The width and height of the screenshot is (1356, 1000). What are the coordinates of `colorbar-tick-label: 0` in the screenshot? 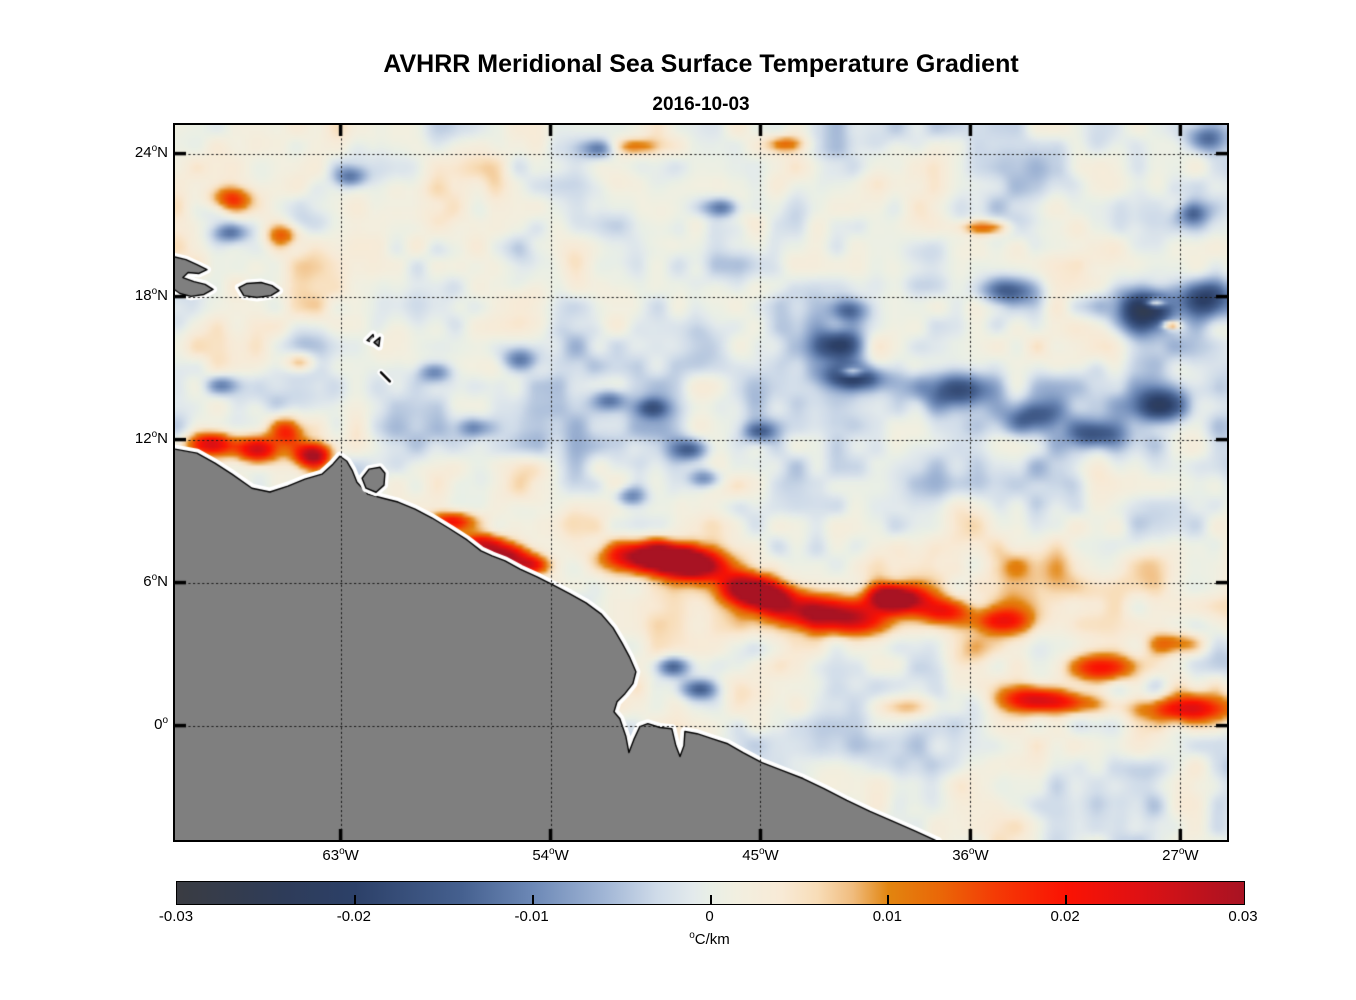 It's located at (709, 916).